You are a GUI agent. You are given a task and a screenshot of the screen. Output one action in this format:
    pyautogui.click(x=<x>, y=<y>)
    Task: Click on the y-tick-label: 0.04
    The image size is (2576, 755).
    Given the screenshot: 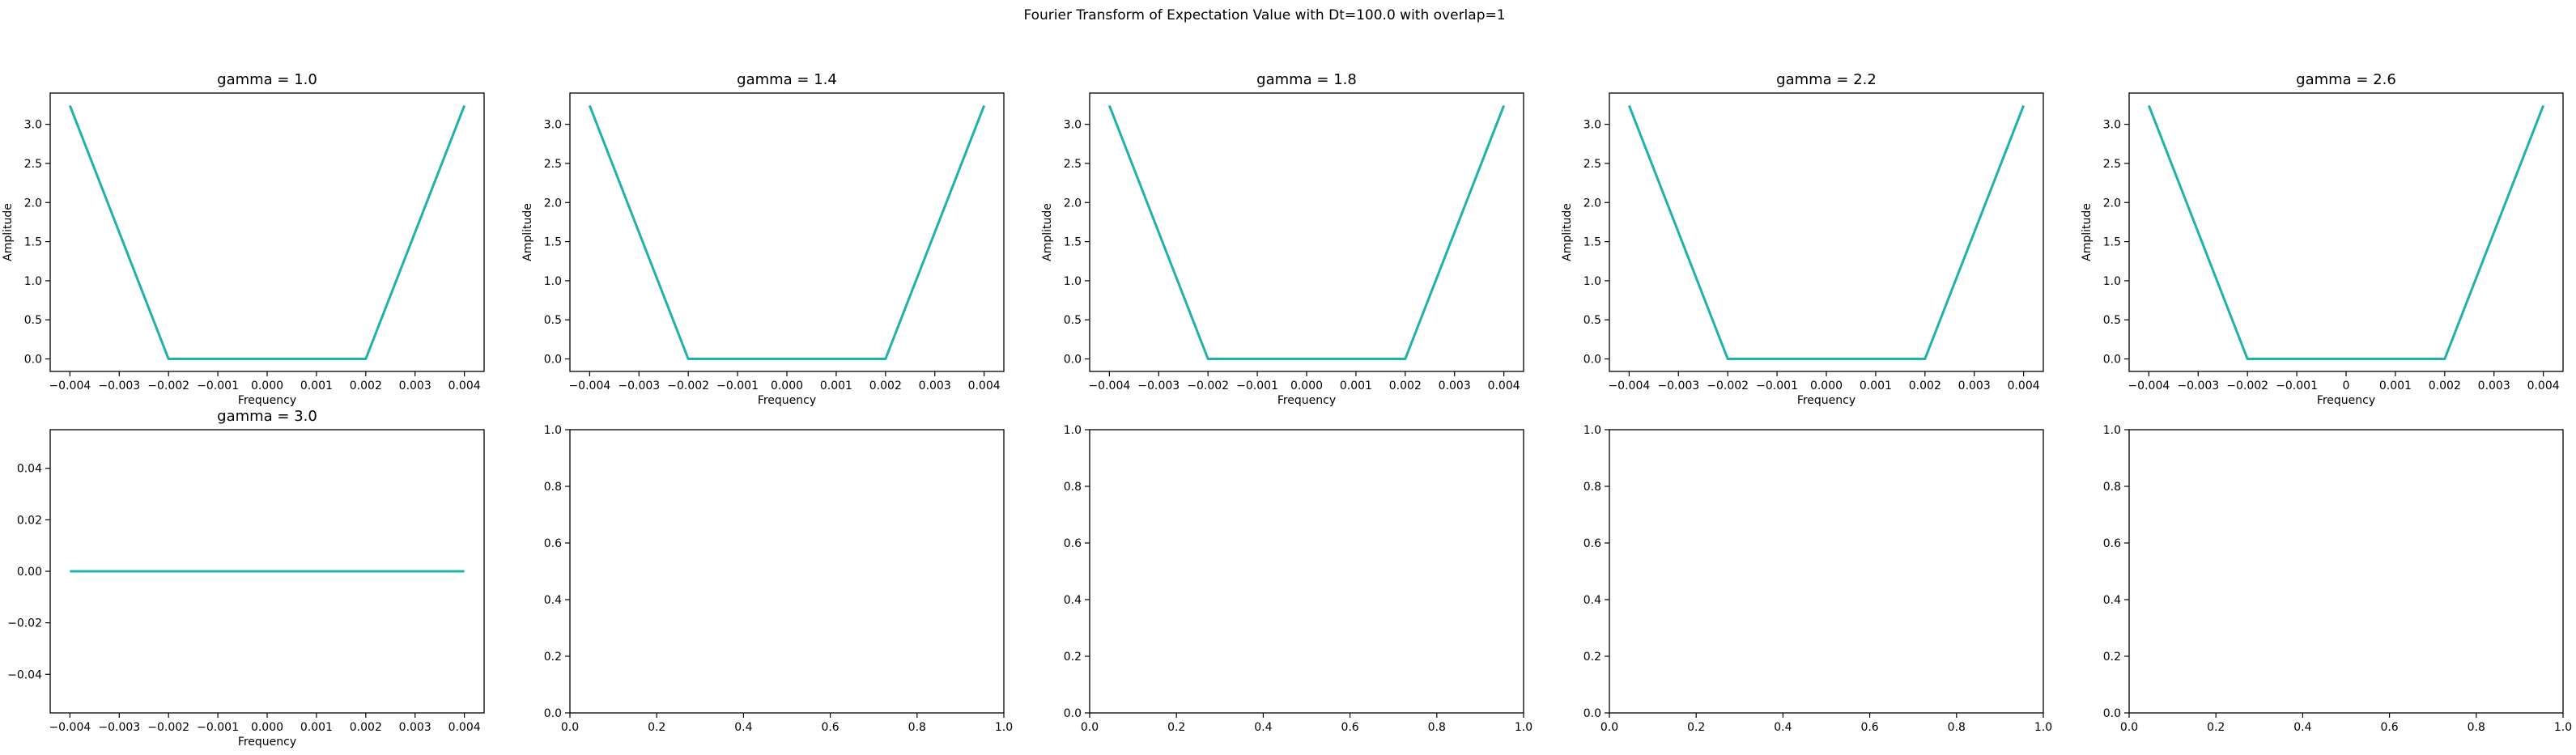 What is the action you would take?
    pyautogui.click(x=29, y=469)
    